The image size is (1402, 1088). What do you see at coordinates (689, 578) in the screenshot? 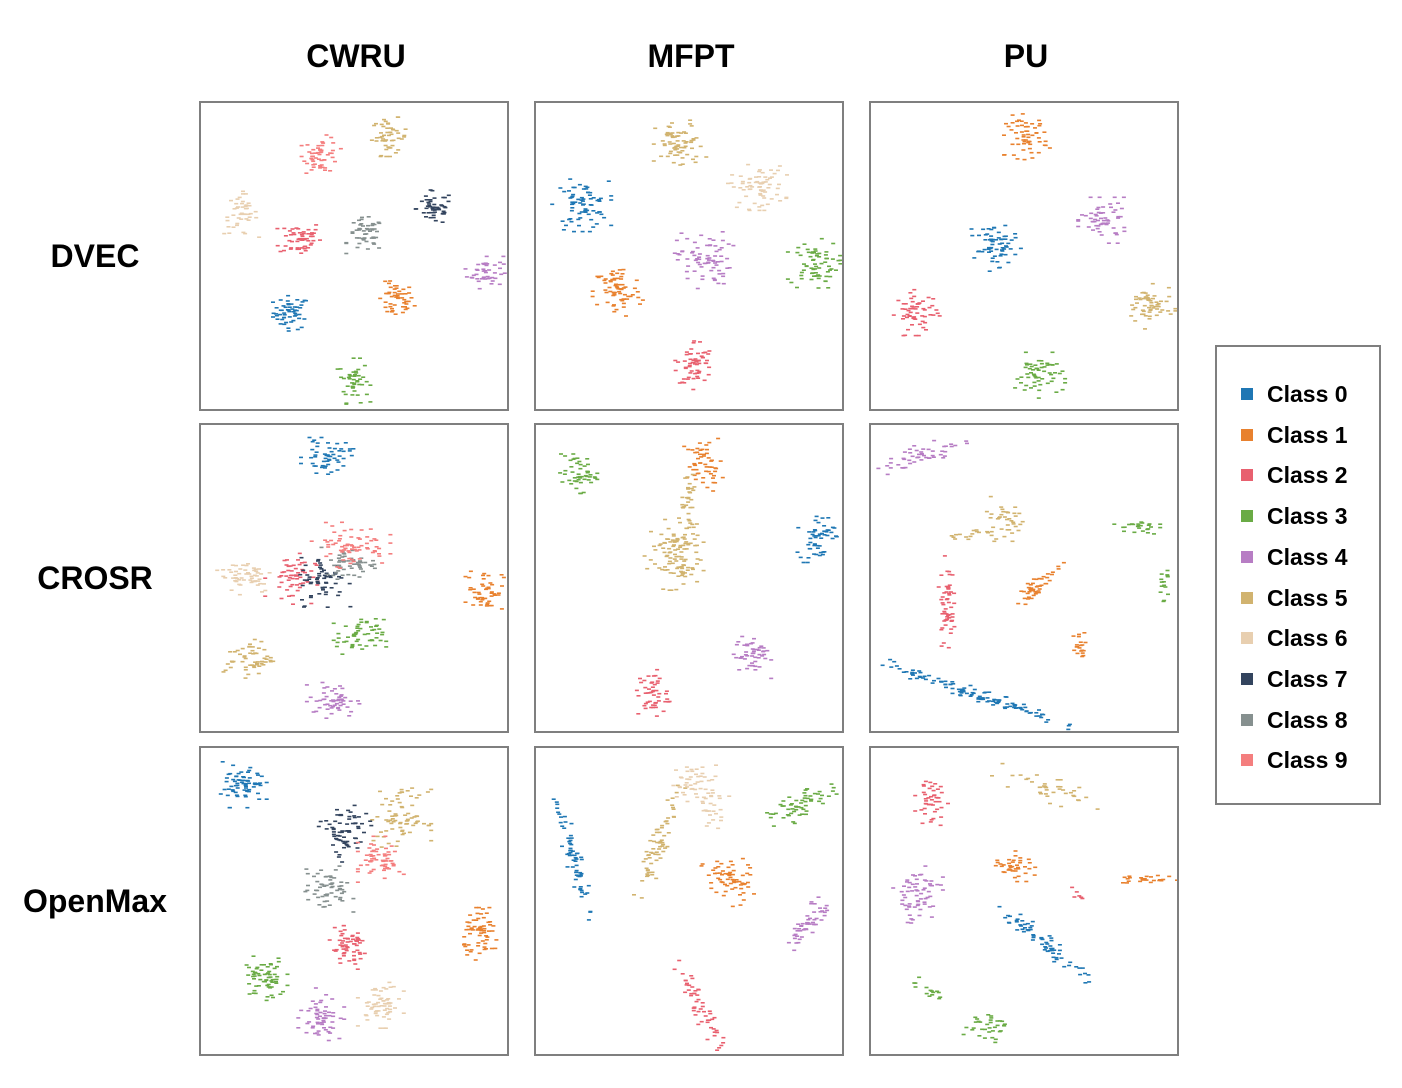
I see `scatter-panel` at bounding box center [689, 578].